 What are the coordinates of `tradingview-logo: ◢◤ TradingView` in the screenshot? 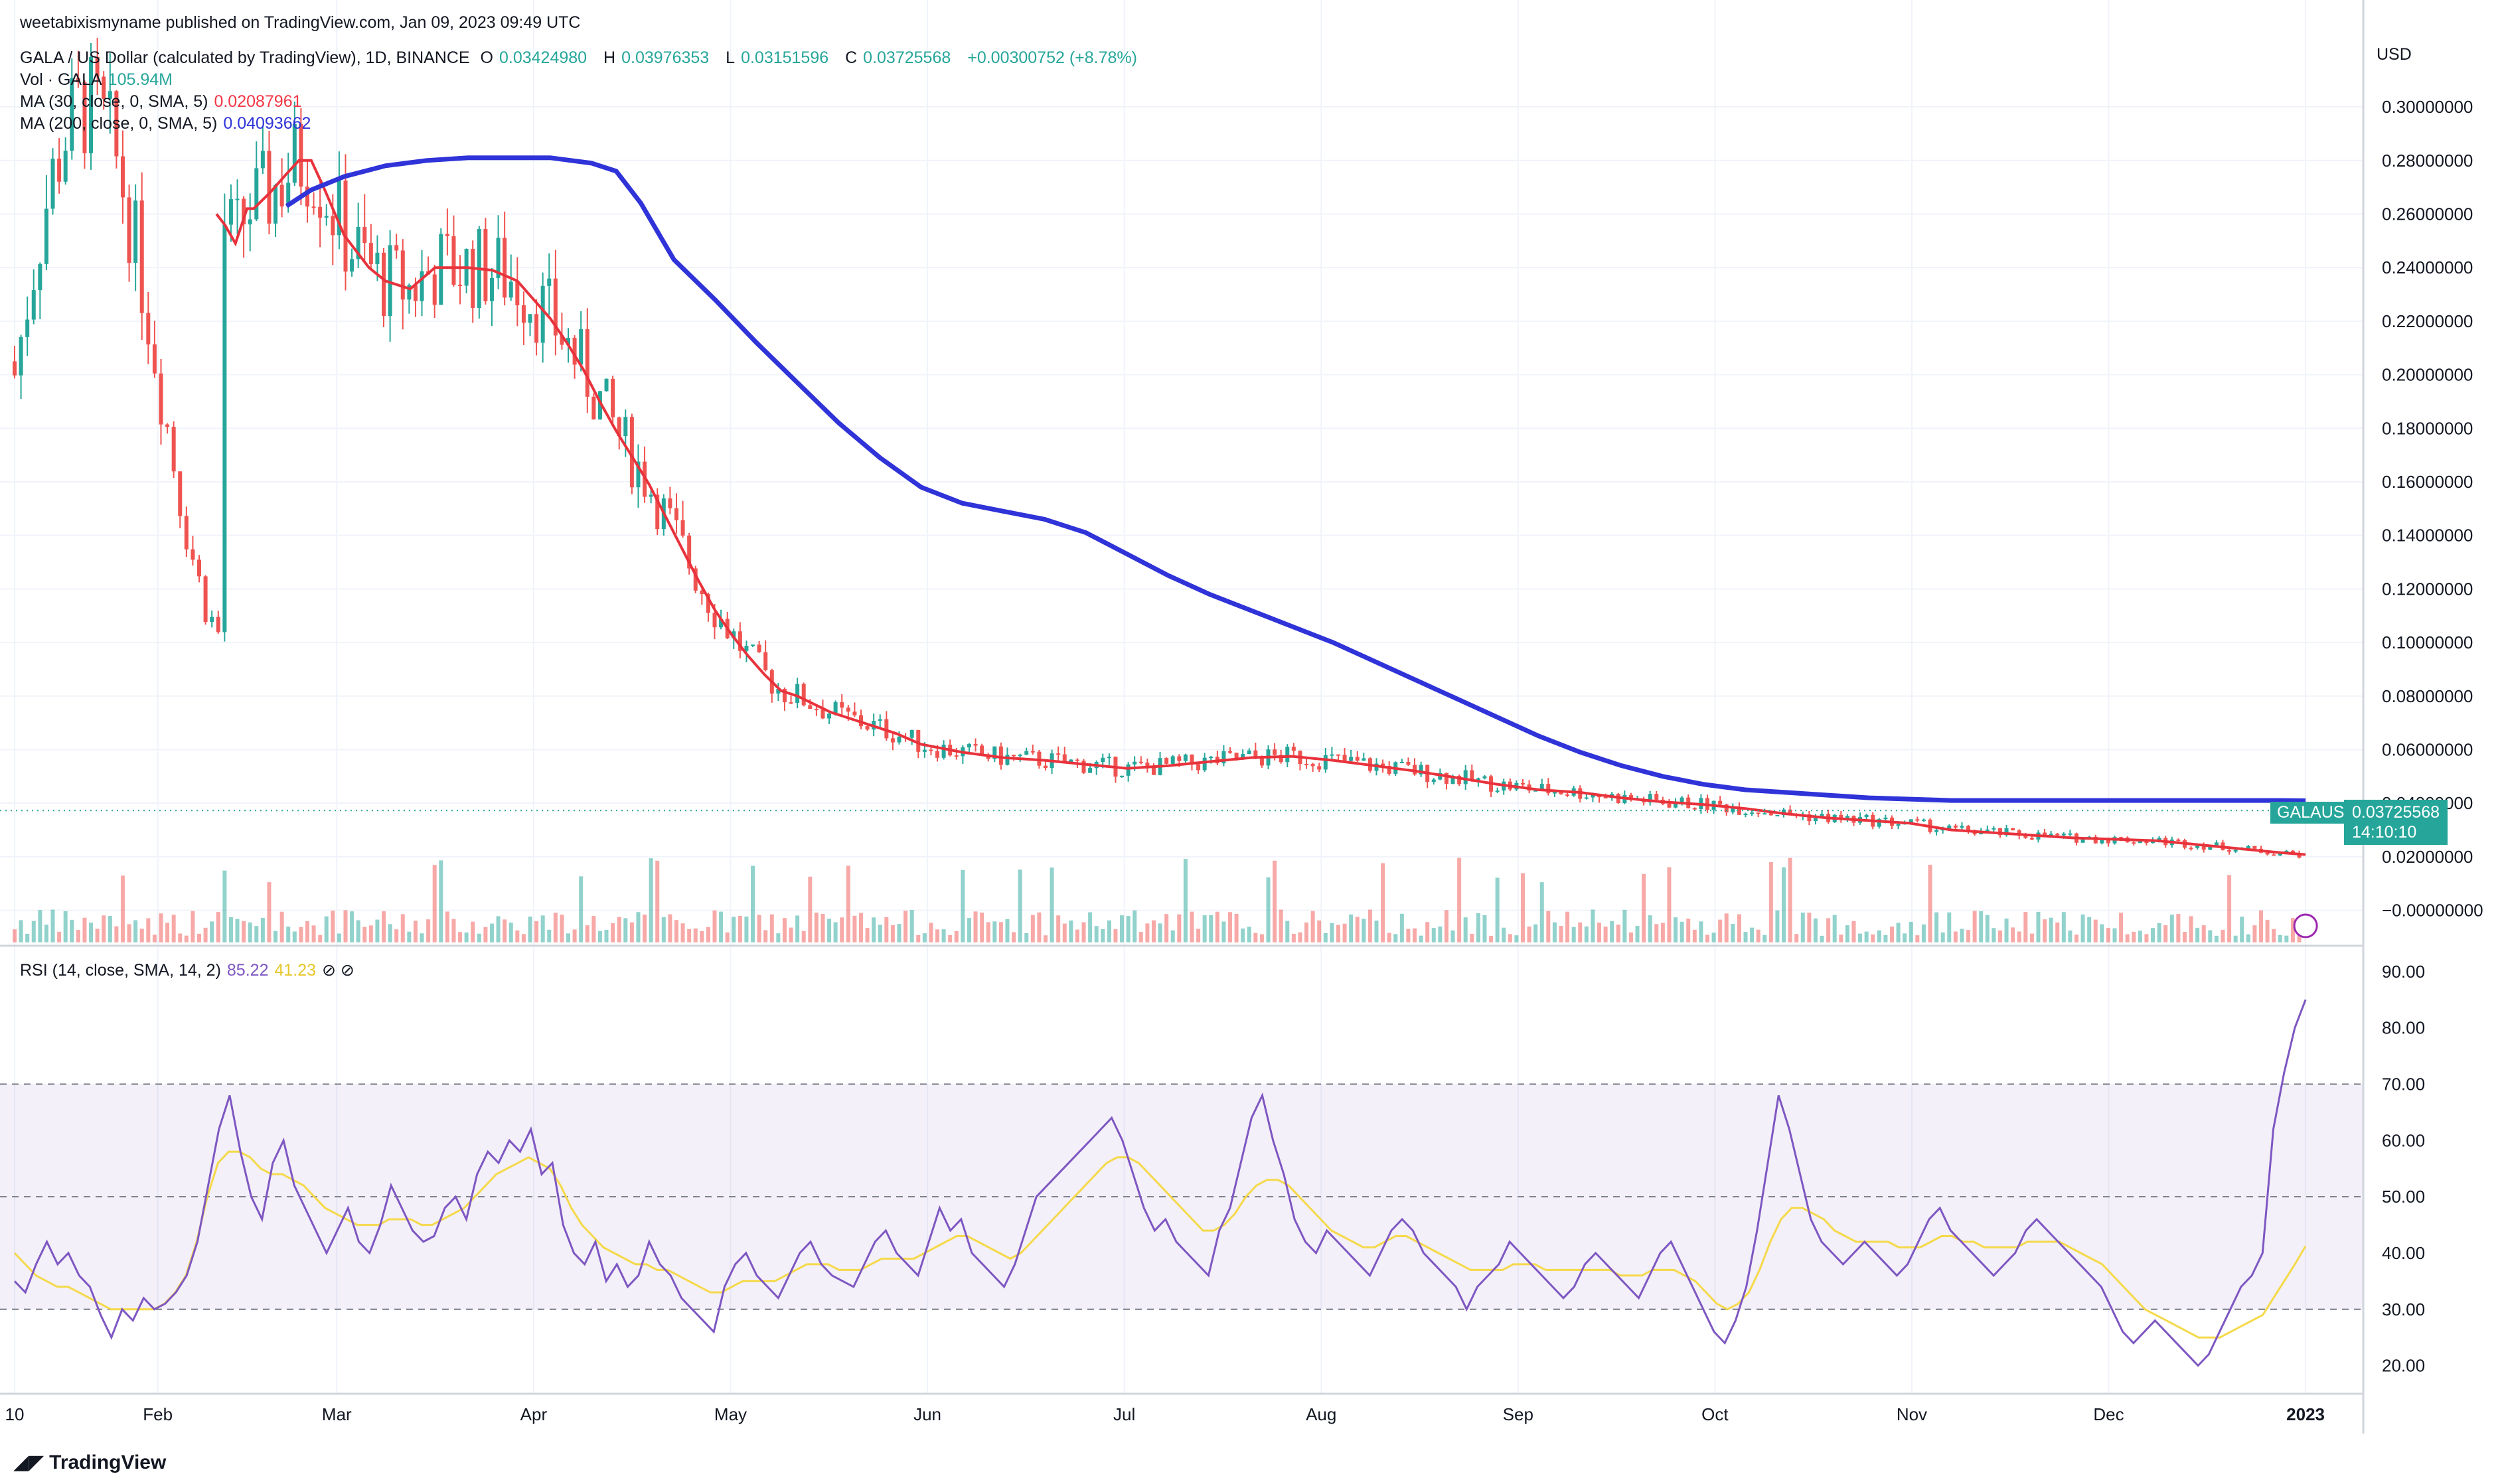 It's located at (90, 1462).